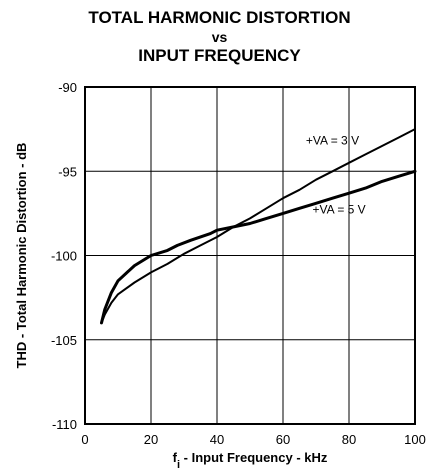  What do you see at coordinates (349, 439) in the screenshot?
I see `x-tick-label: 80` at bounding box center [349, 439].